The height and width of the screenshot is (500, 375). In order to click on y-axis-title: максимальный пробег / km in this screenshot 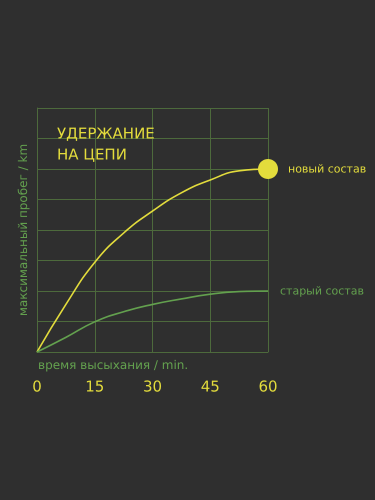, I will do `click(23, 230)`.